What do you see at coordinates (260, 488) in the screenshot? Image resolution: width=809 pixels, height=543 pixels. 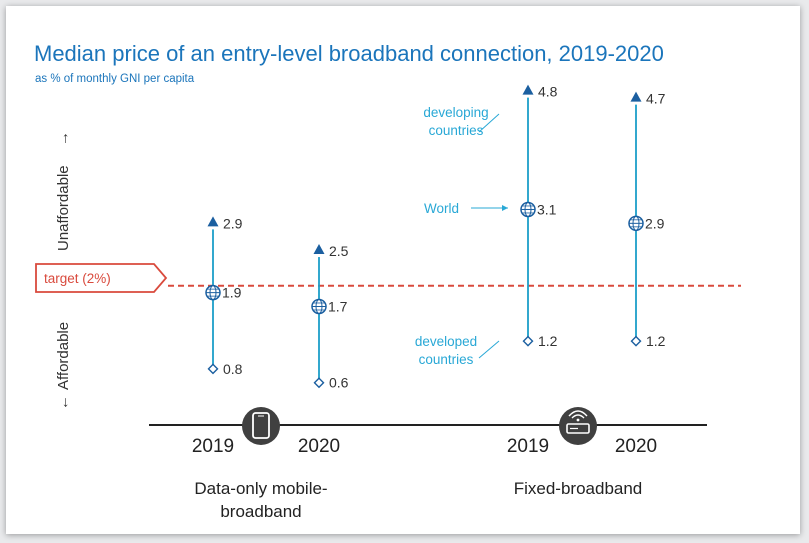 I see `group-label-0-line1: Data-only mobile-` at bounding box center [260, 488].